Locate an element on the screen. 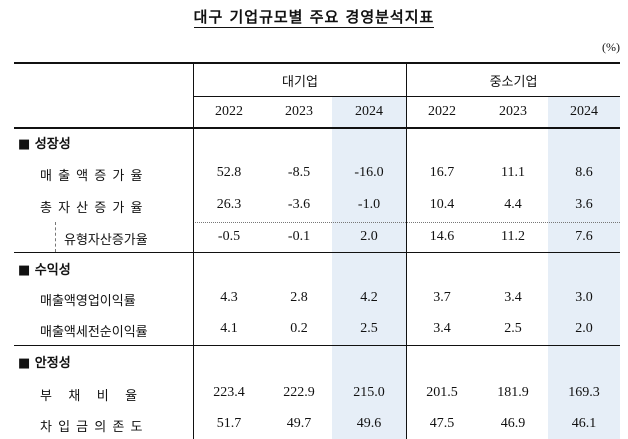 This screenshot has height=439, width=628. row-label: 매출액영업이익률 is located at coordinates (88, 301).